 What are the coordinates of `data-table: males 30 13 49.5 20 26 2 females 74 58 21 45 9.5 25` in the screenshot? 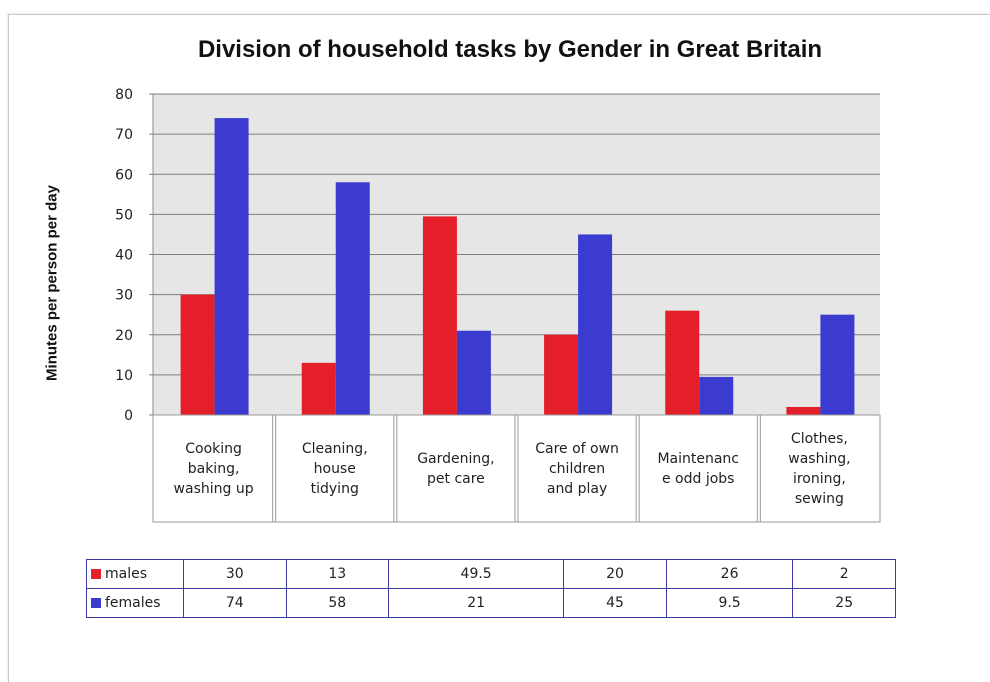 It's located at (491, 588).